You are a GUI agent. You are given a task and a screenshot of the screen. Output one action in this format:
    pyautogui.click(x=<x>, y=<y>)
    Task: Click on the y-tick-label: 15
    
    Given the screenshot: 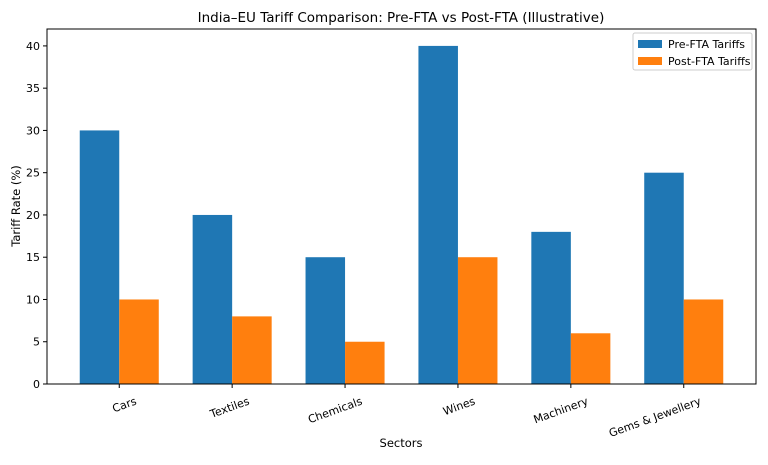 What is the action you would take?
    pyautogui.click(x=33, y=257)
    